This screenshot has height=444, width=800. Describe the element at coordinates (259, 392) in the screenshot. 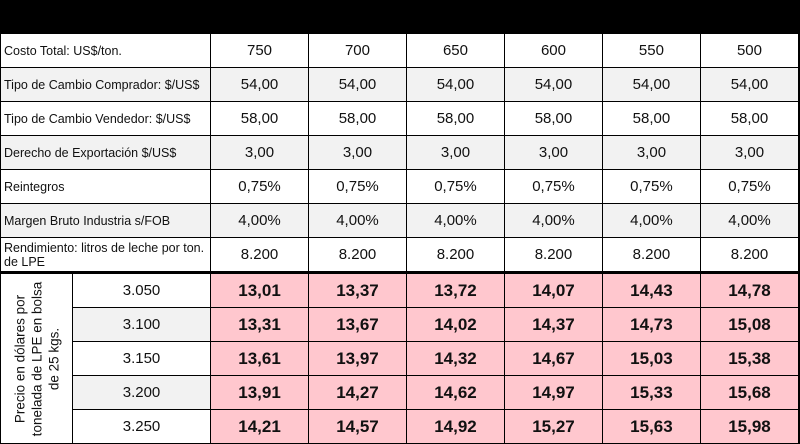

I see `result-cell: 13,91` at that location.